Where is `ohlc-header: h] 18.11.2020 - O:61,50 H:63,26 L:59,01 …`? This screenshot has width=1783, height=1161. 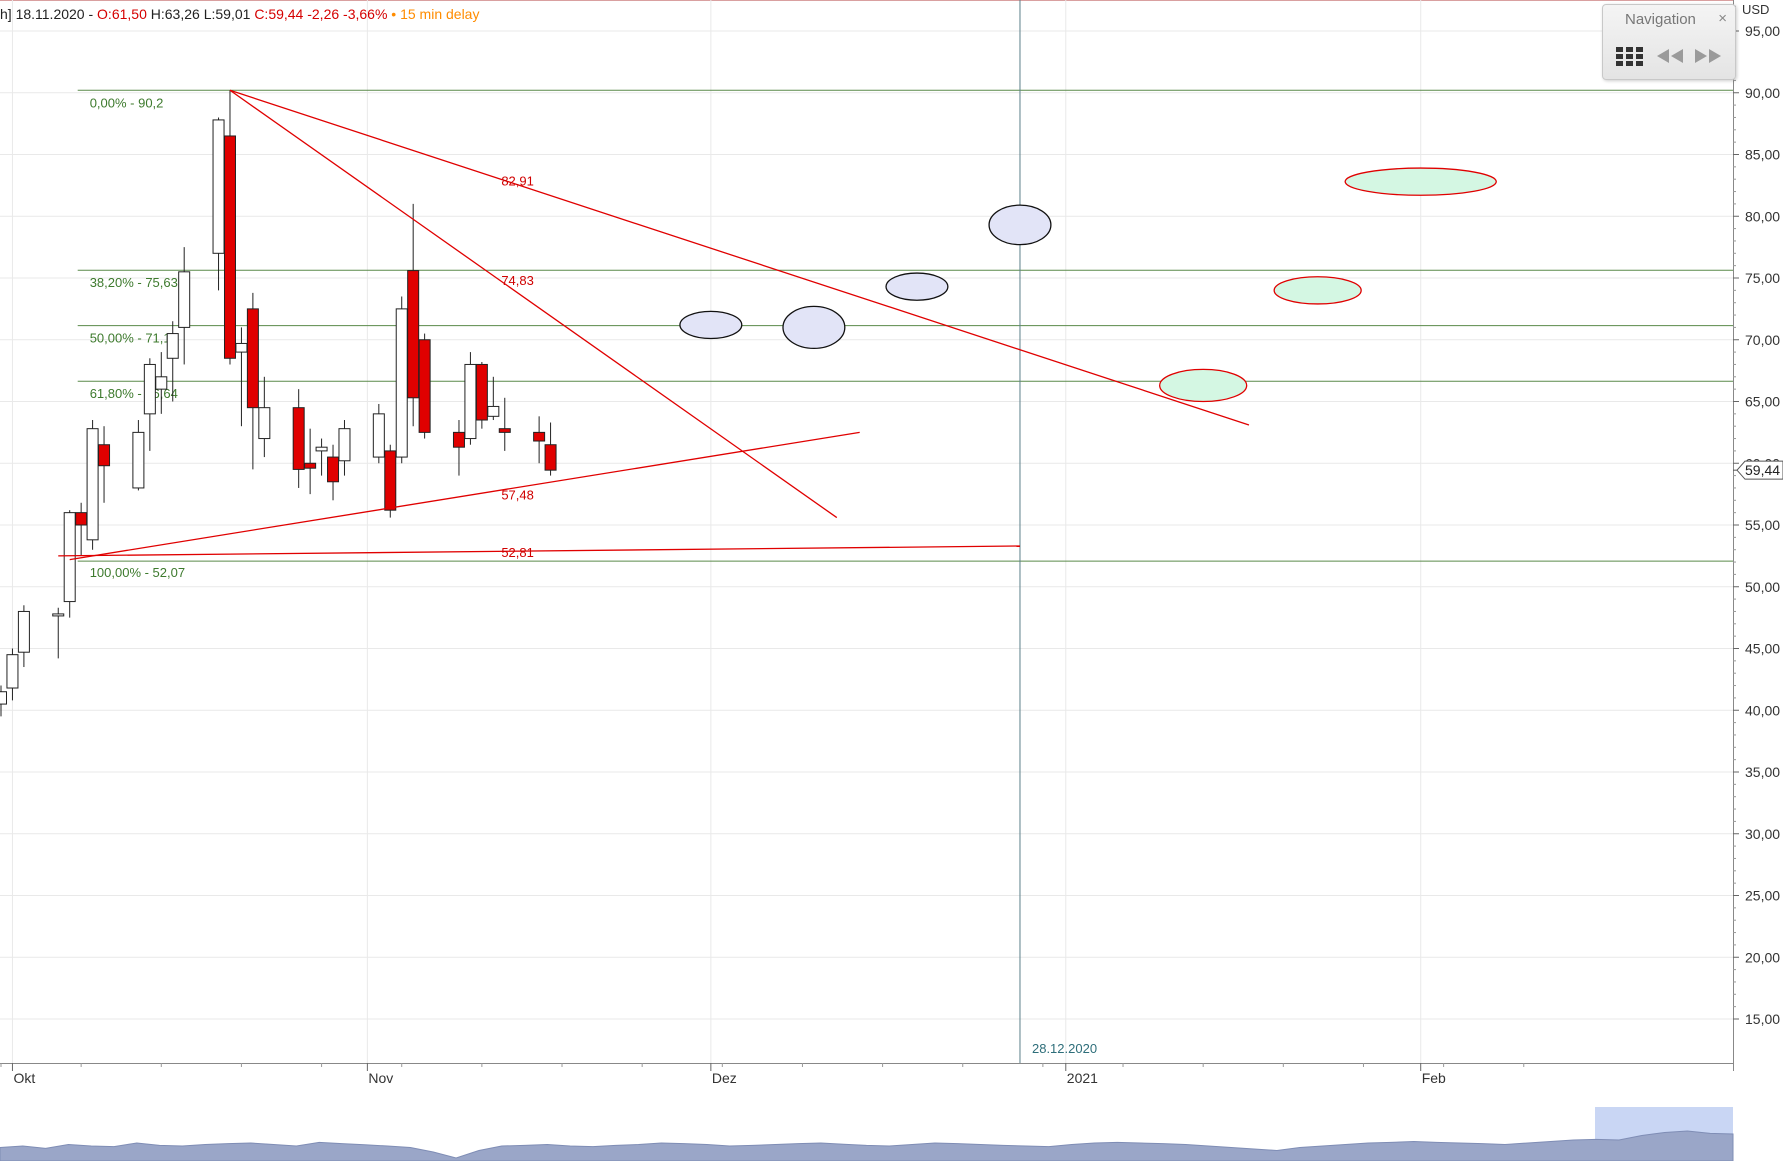 ohlc-header: h] 18.11.2020 - O:61,50 H:63,26 L:59,01 … is located at coordinates (239, 14).